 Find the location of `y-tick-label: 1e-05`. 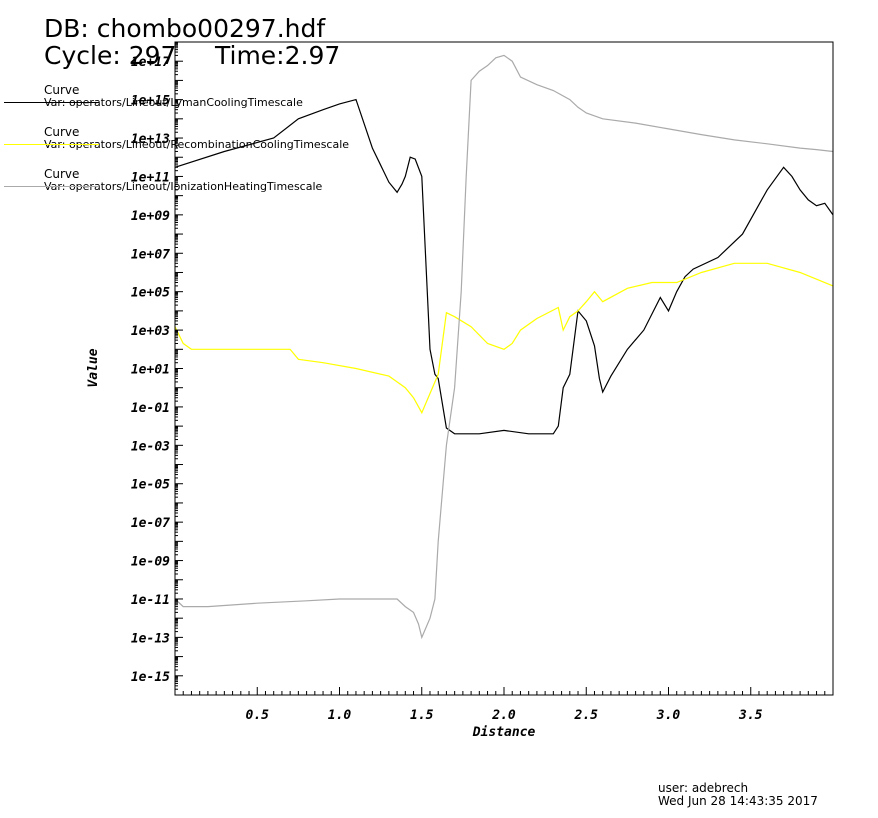

y-tick-label: 1e-05 is located at coordinates (150, 485).